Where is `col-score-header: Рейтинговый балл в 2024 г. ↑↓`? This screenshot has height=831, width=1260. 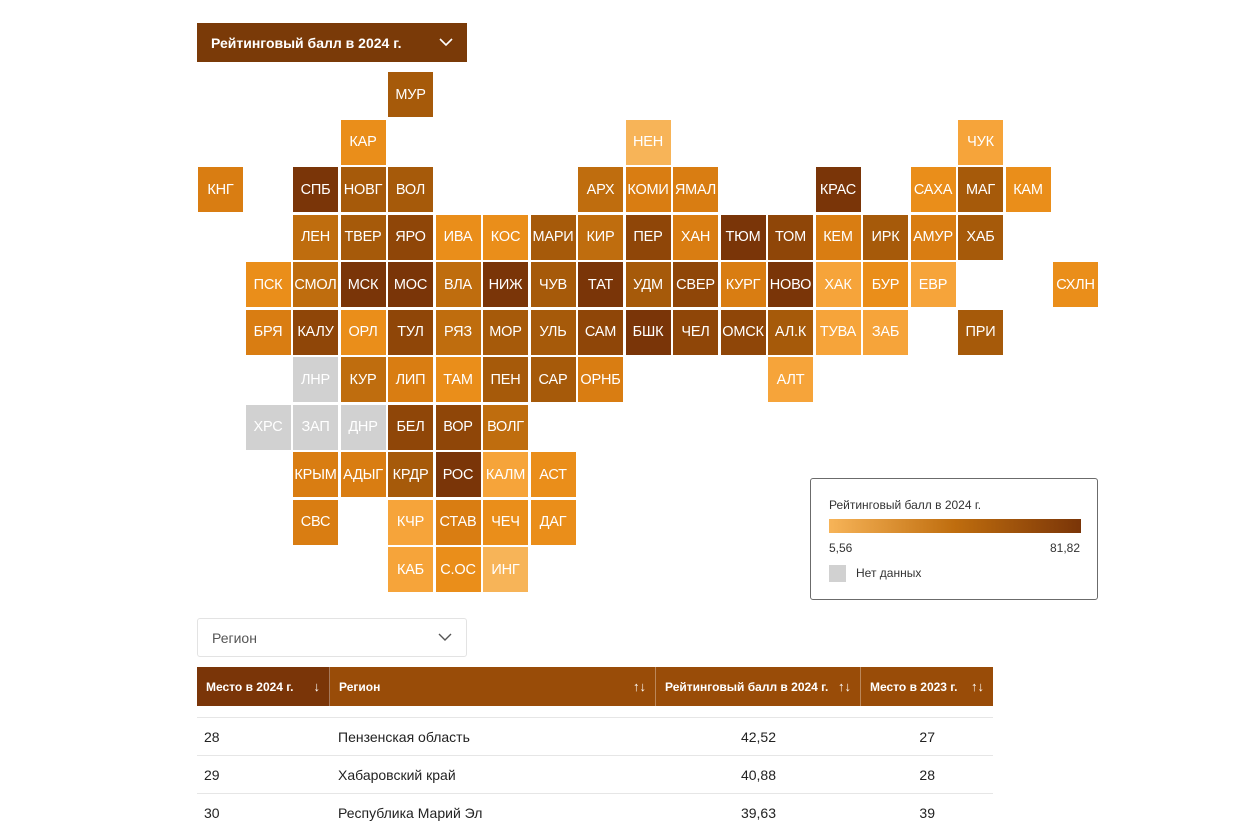
col-score-header: Рейтинговый балл в 2024 г. ↑↓ is located at coordinates (758, 686).